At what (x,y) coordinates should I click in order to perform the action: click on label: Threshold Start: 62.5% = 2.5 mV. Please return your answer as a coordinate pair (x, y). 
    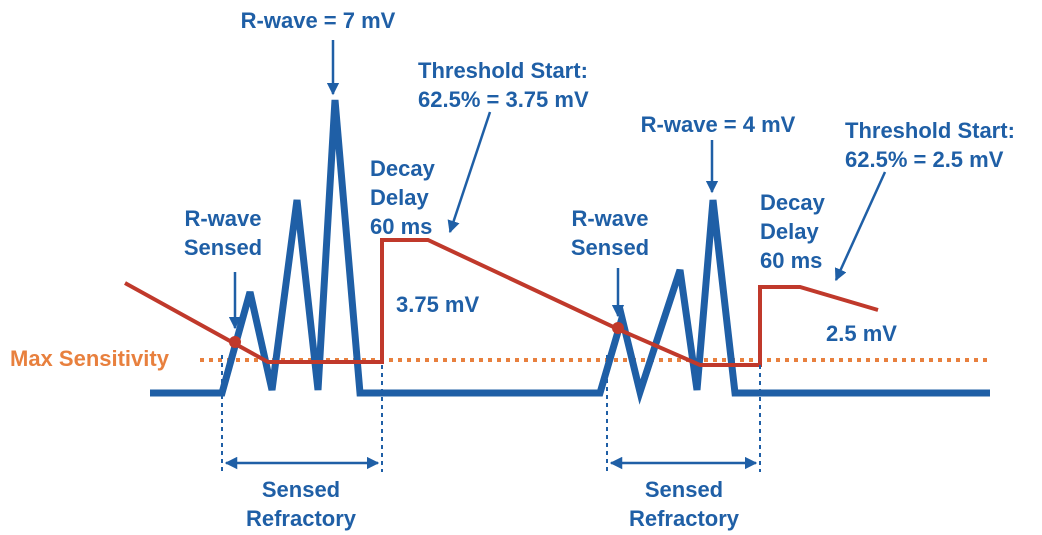
    Looking at the image, I should click on (930, 145).